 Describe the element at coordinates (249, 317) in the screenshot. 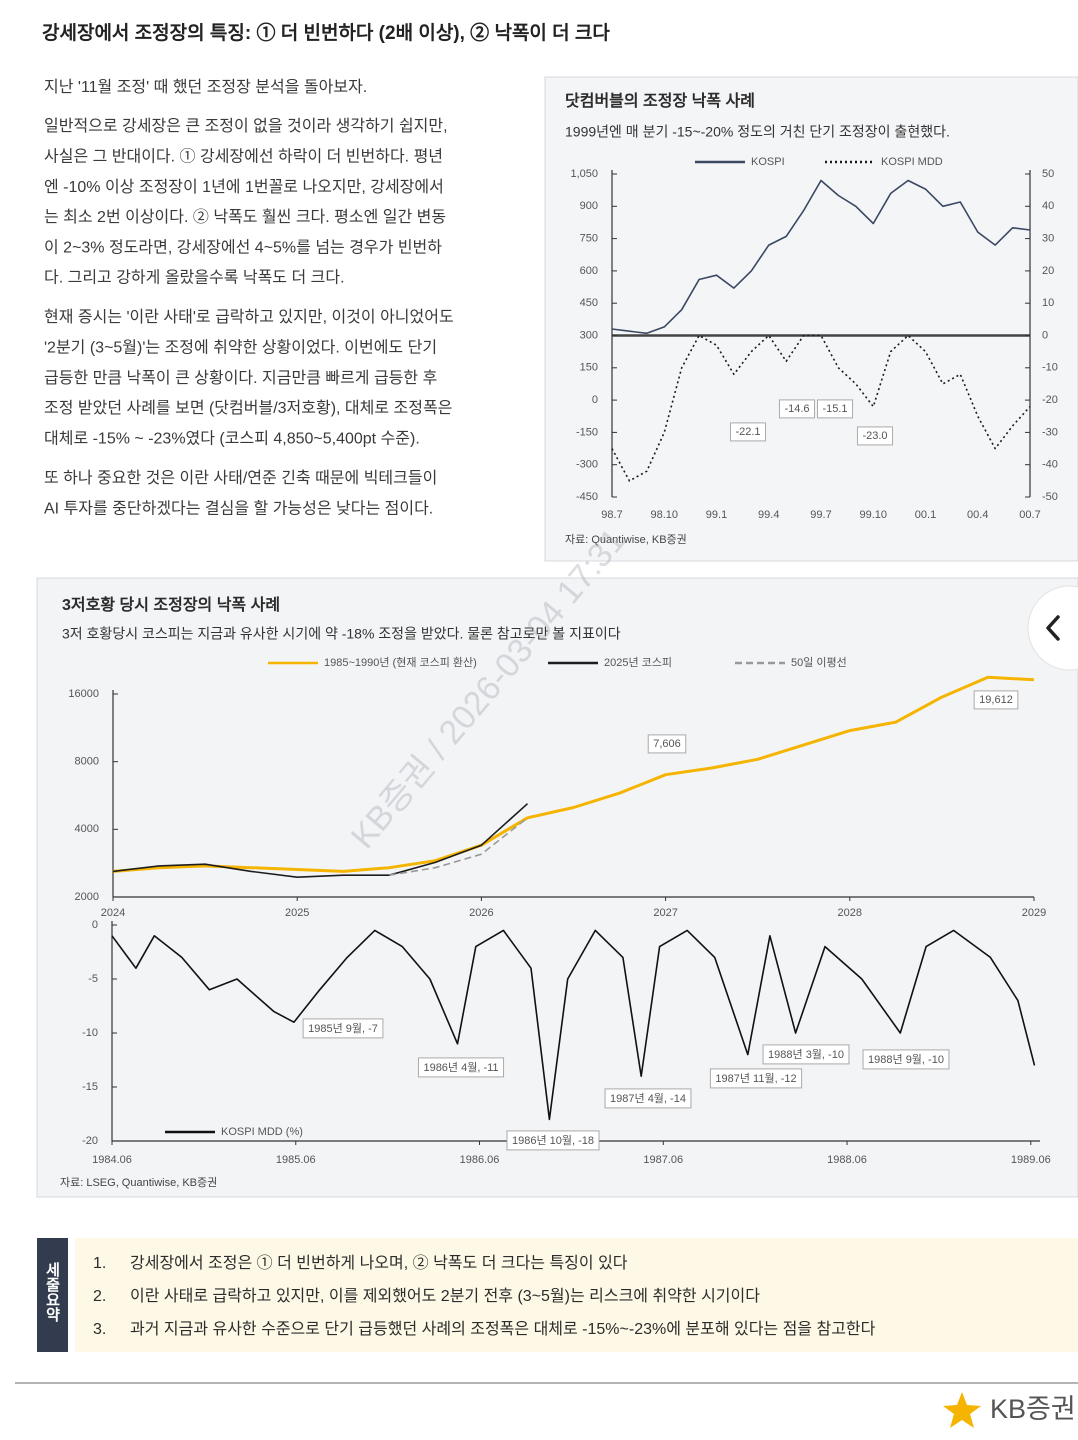

I see `paragraph-line: 현재 증시는 '이란 사태'로 급락하고 있지만, 이것이 아니었어도` at that location.